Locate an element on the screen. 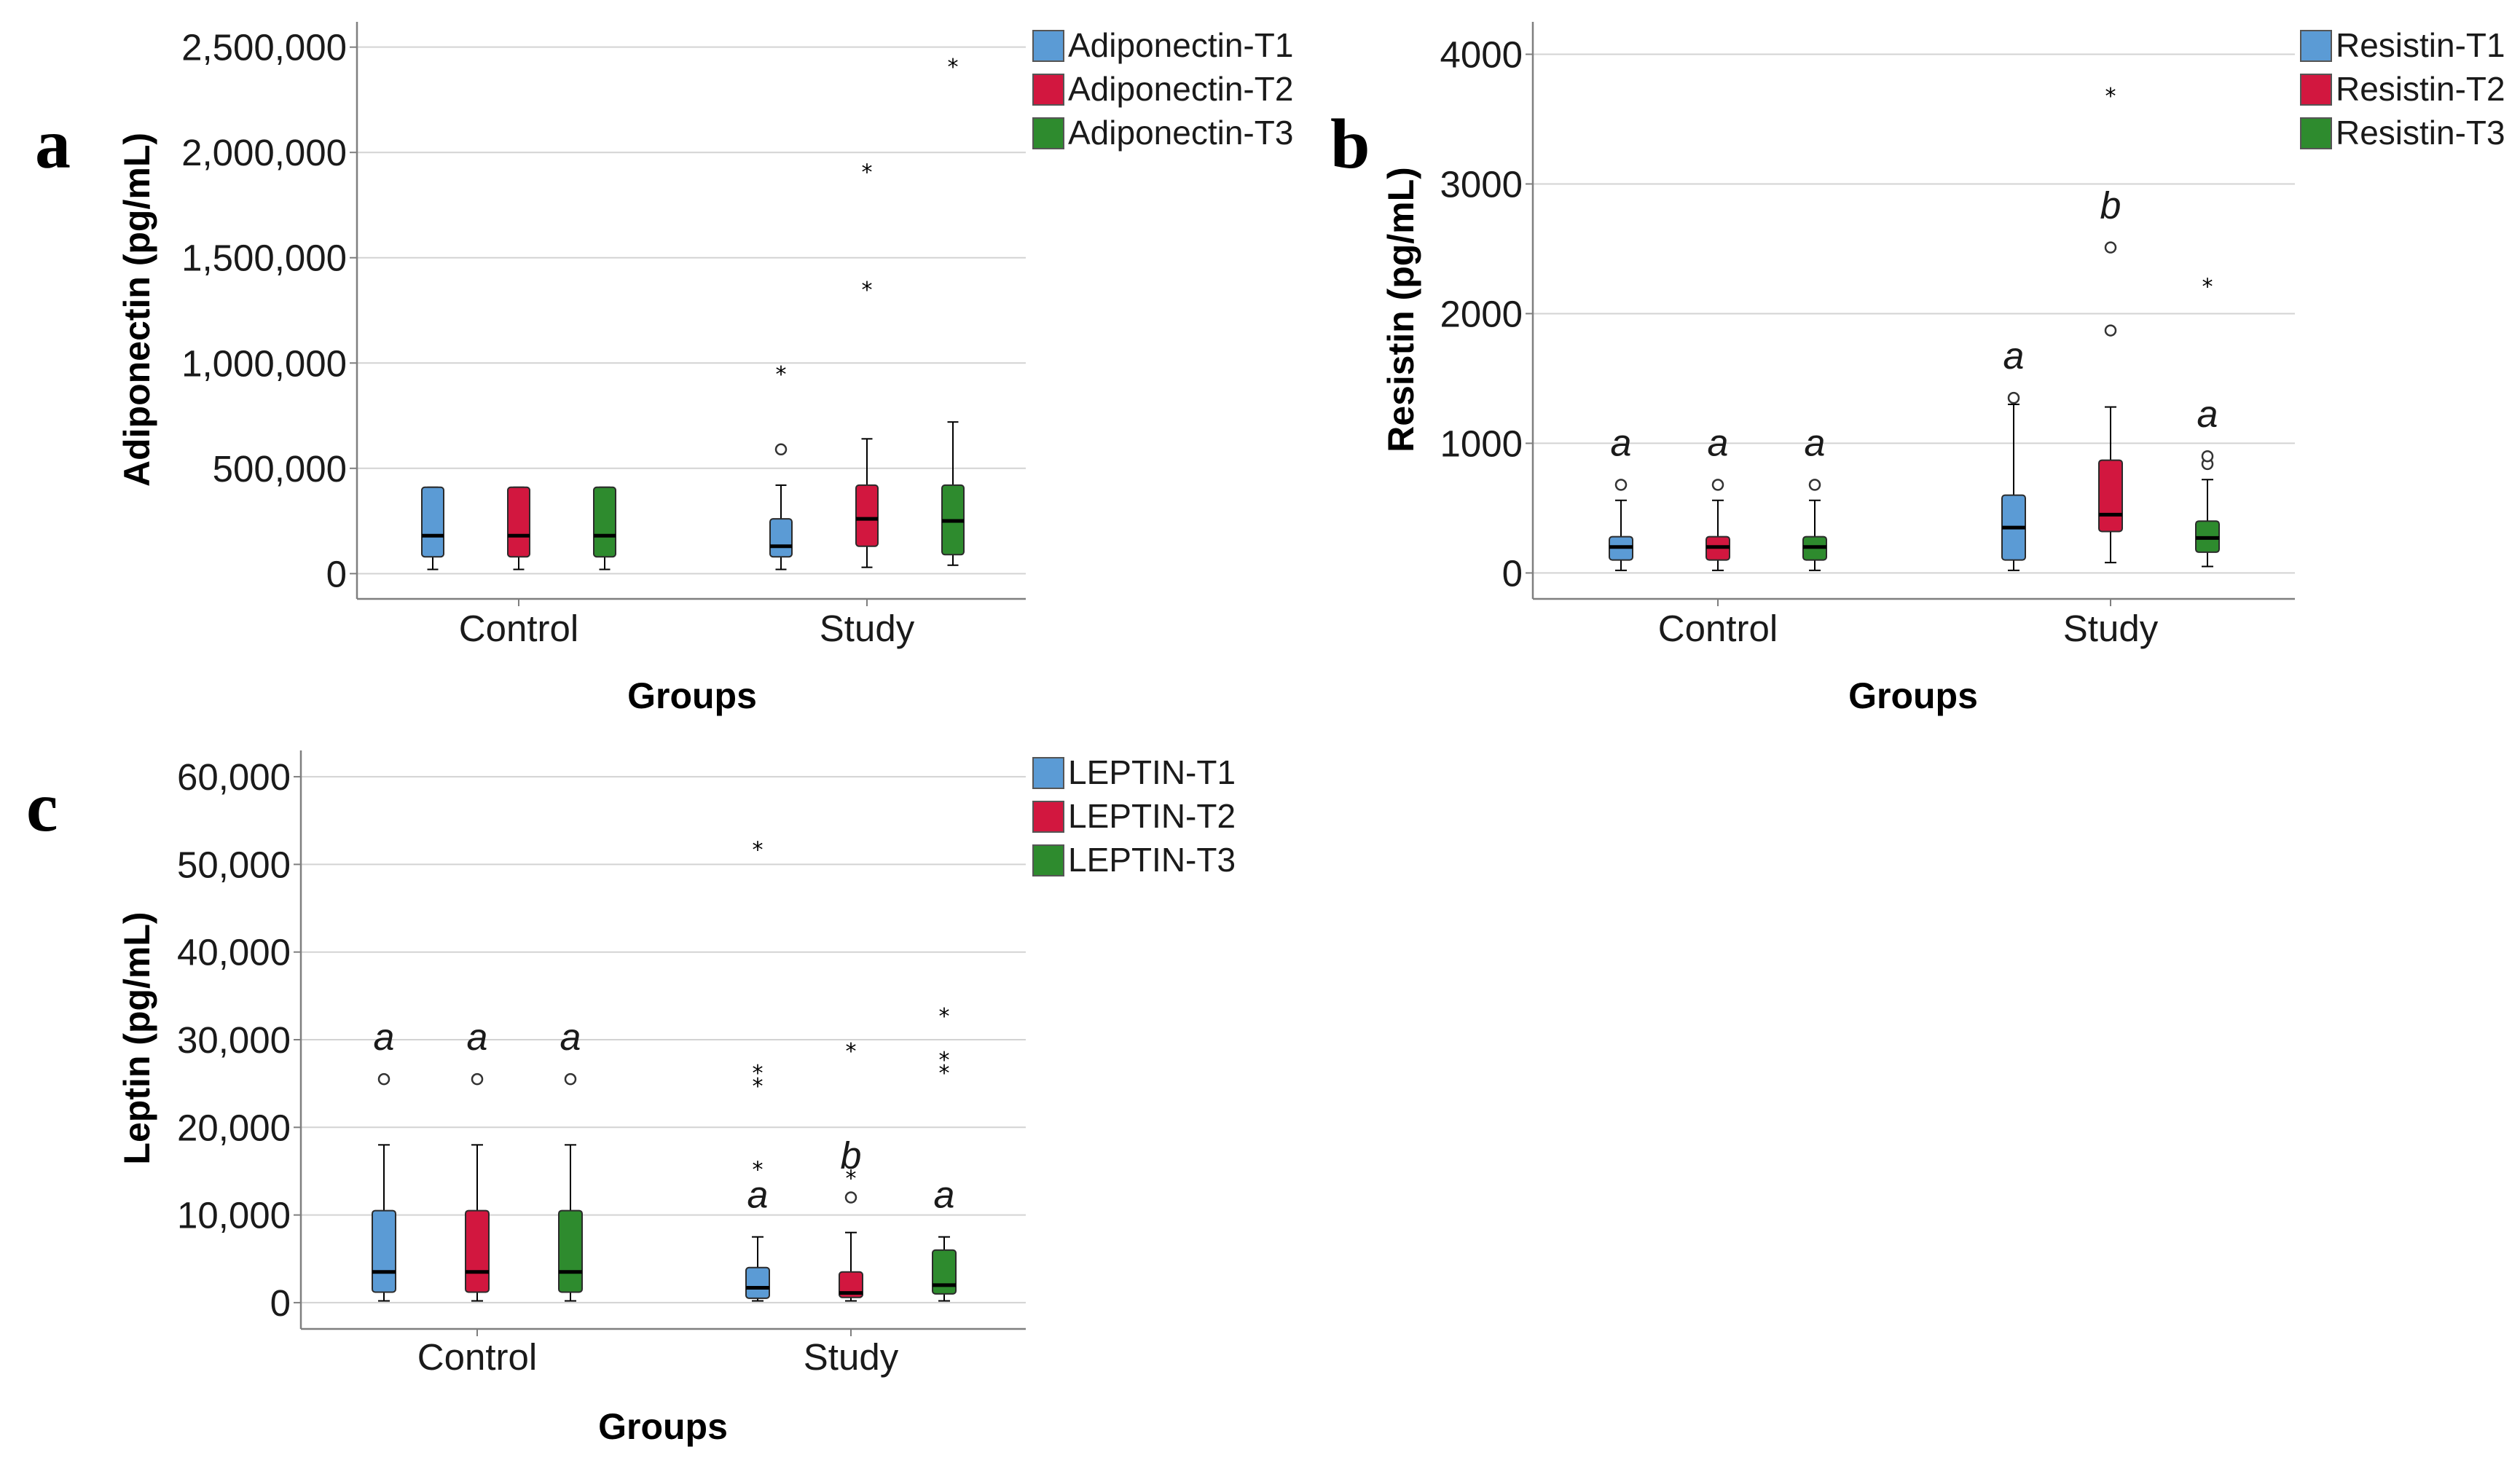  legend-label: Resistin-T1 is located at coordinates (2420, 45).